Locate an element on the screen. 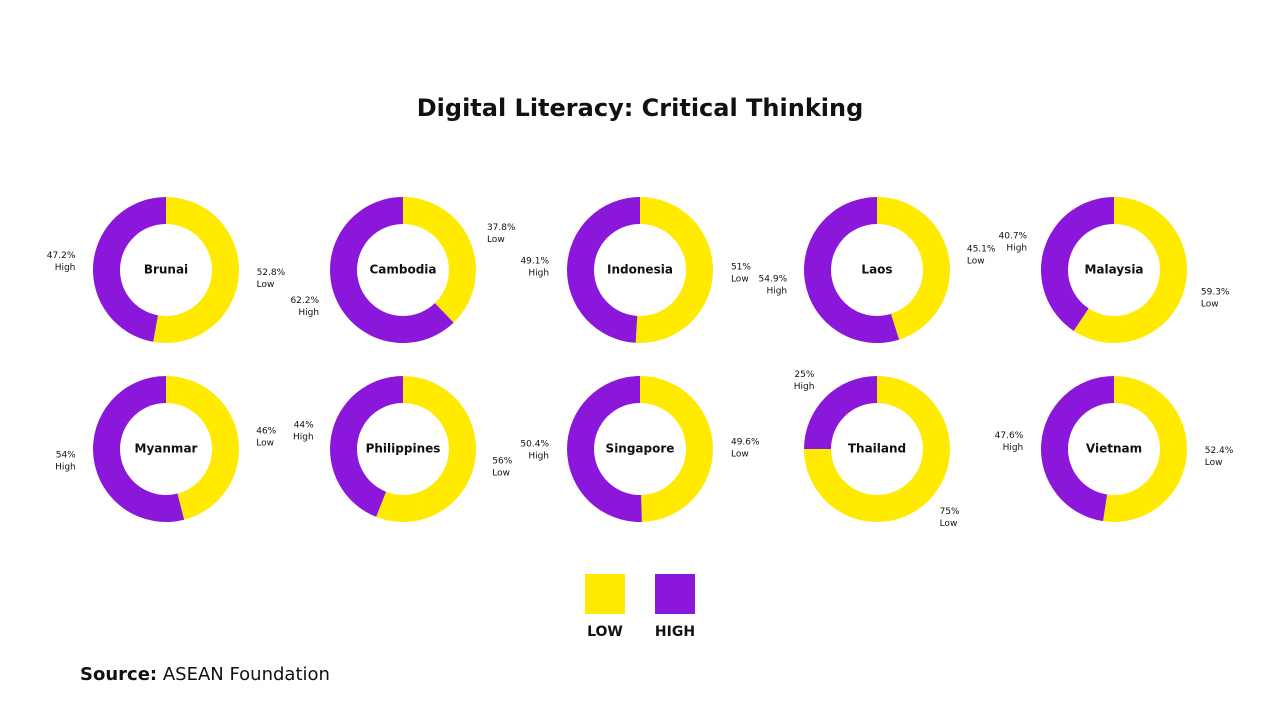 The height and width of the screenshot is (720, 1280). donut-title: Singapore is located at coordinates (640, 449).